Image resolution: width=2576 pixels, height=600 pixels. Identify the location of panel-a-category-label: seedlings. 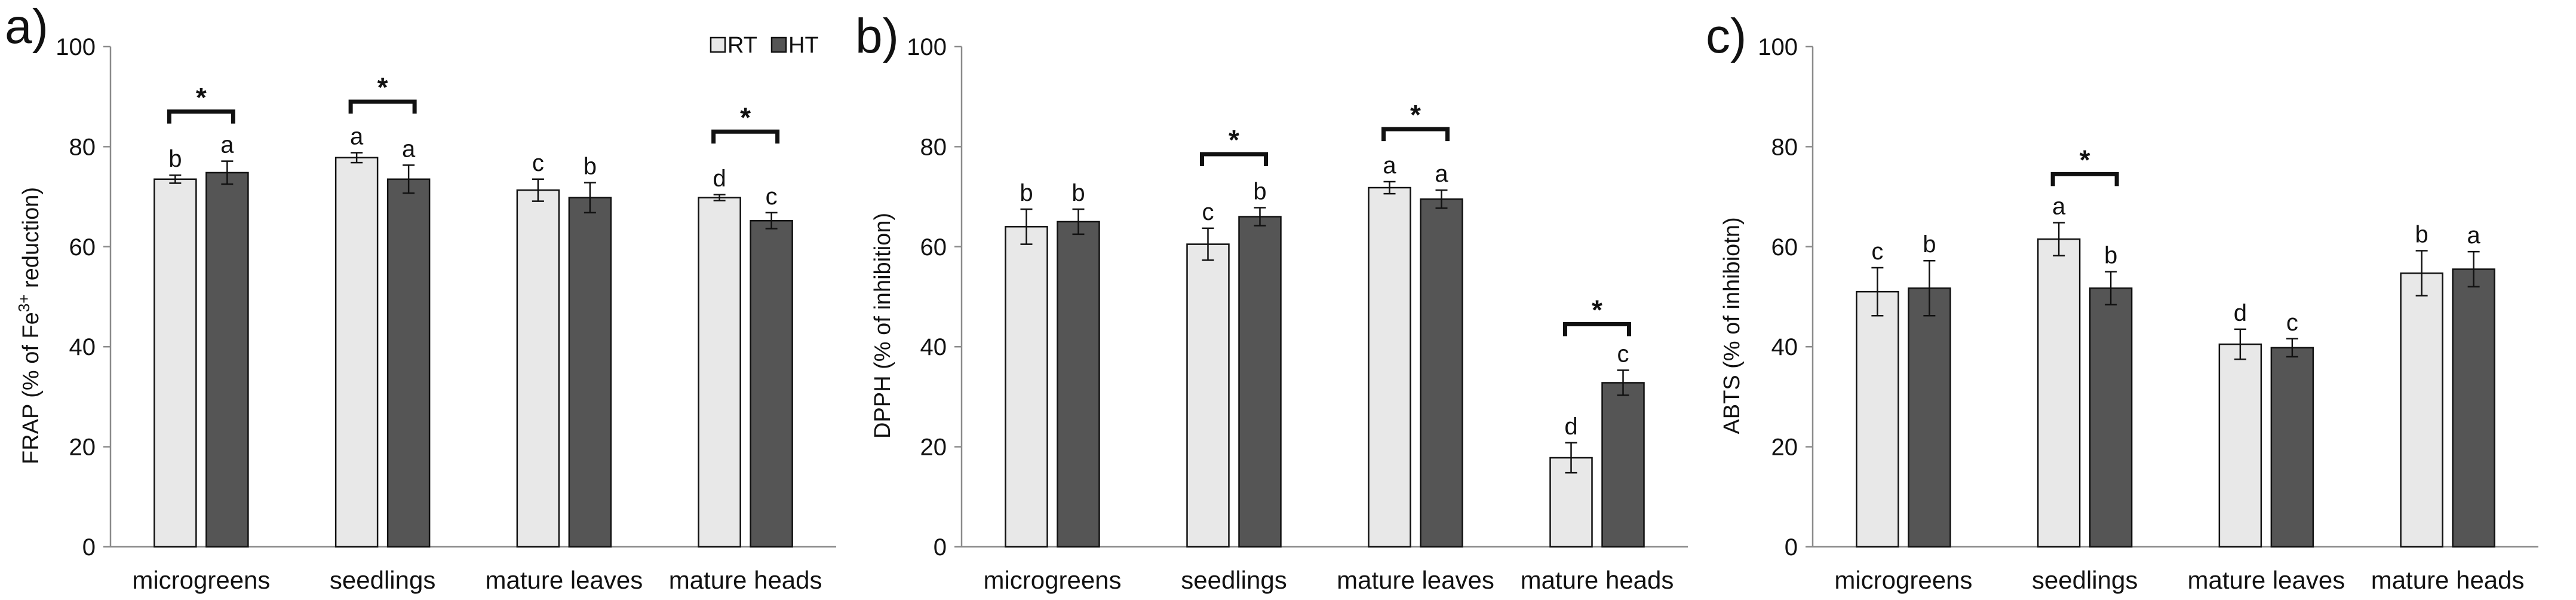
(382, 580).